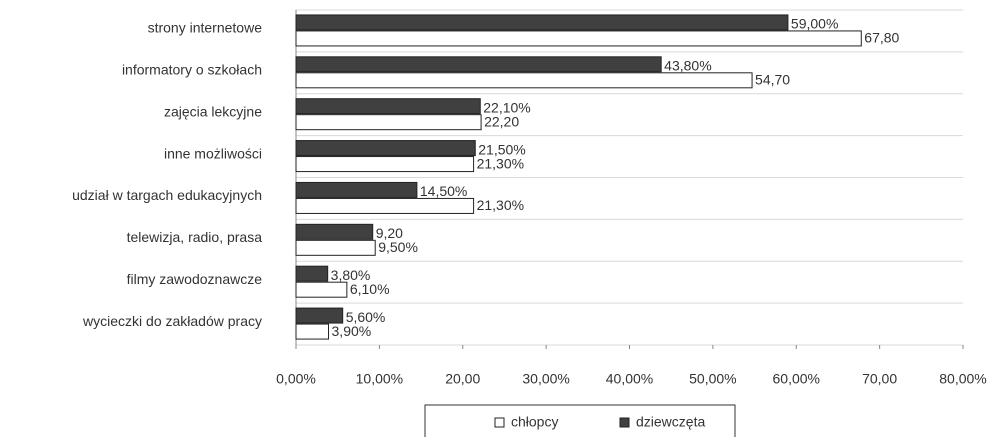  Describe the element at coordinates (687, 66) in the screenshot. I see `value-label: 43,80%` at that location.